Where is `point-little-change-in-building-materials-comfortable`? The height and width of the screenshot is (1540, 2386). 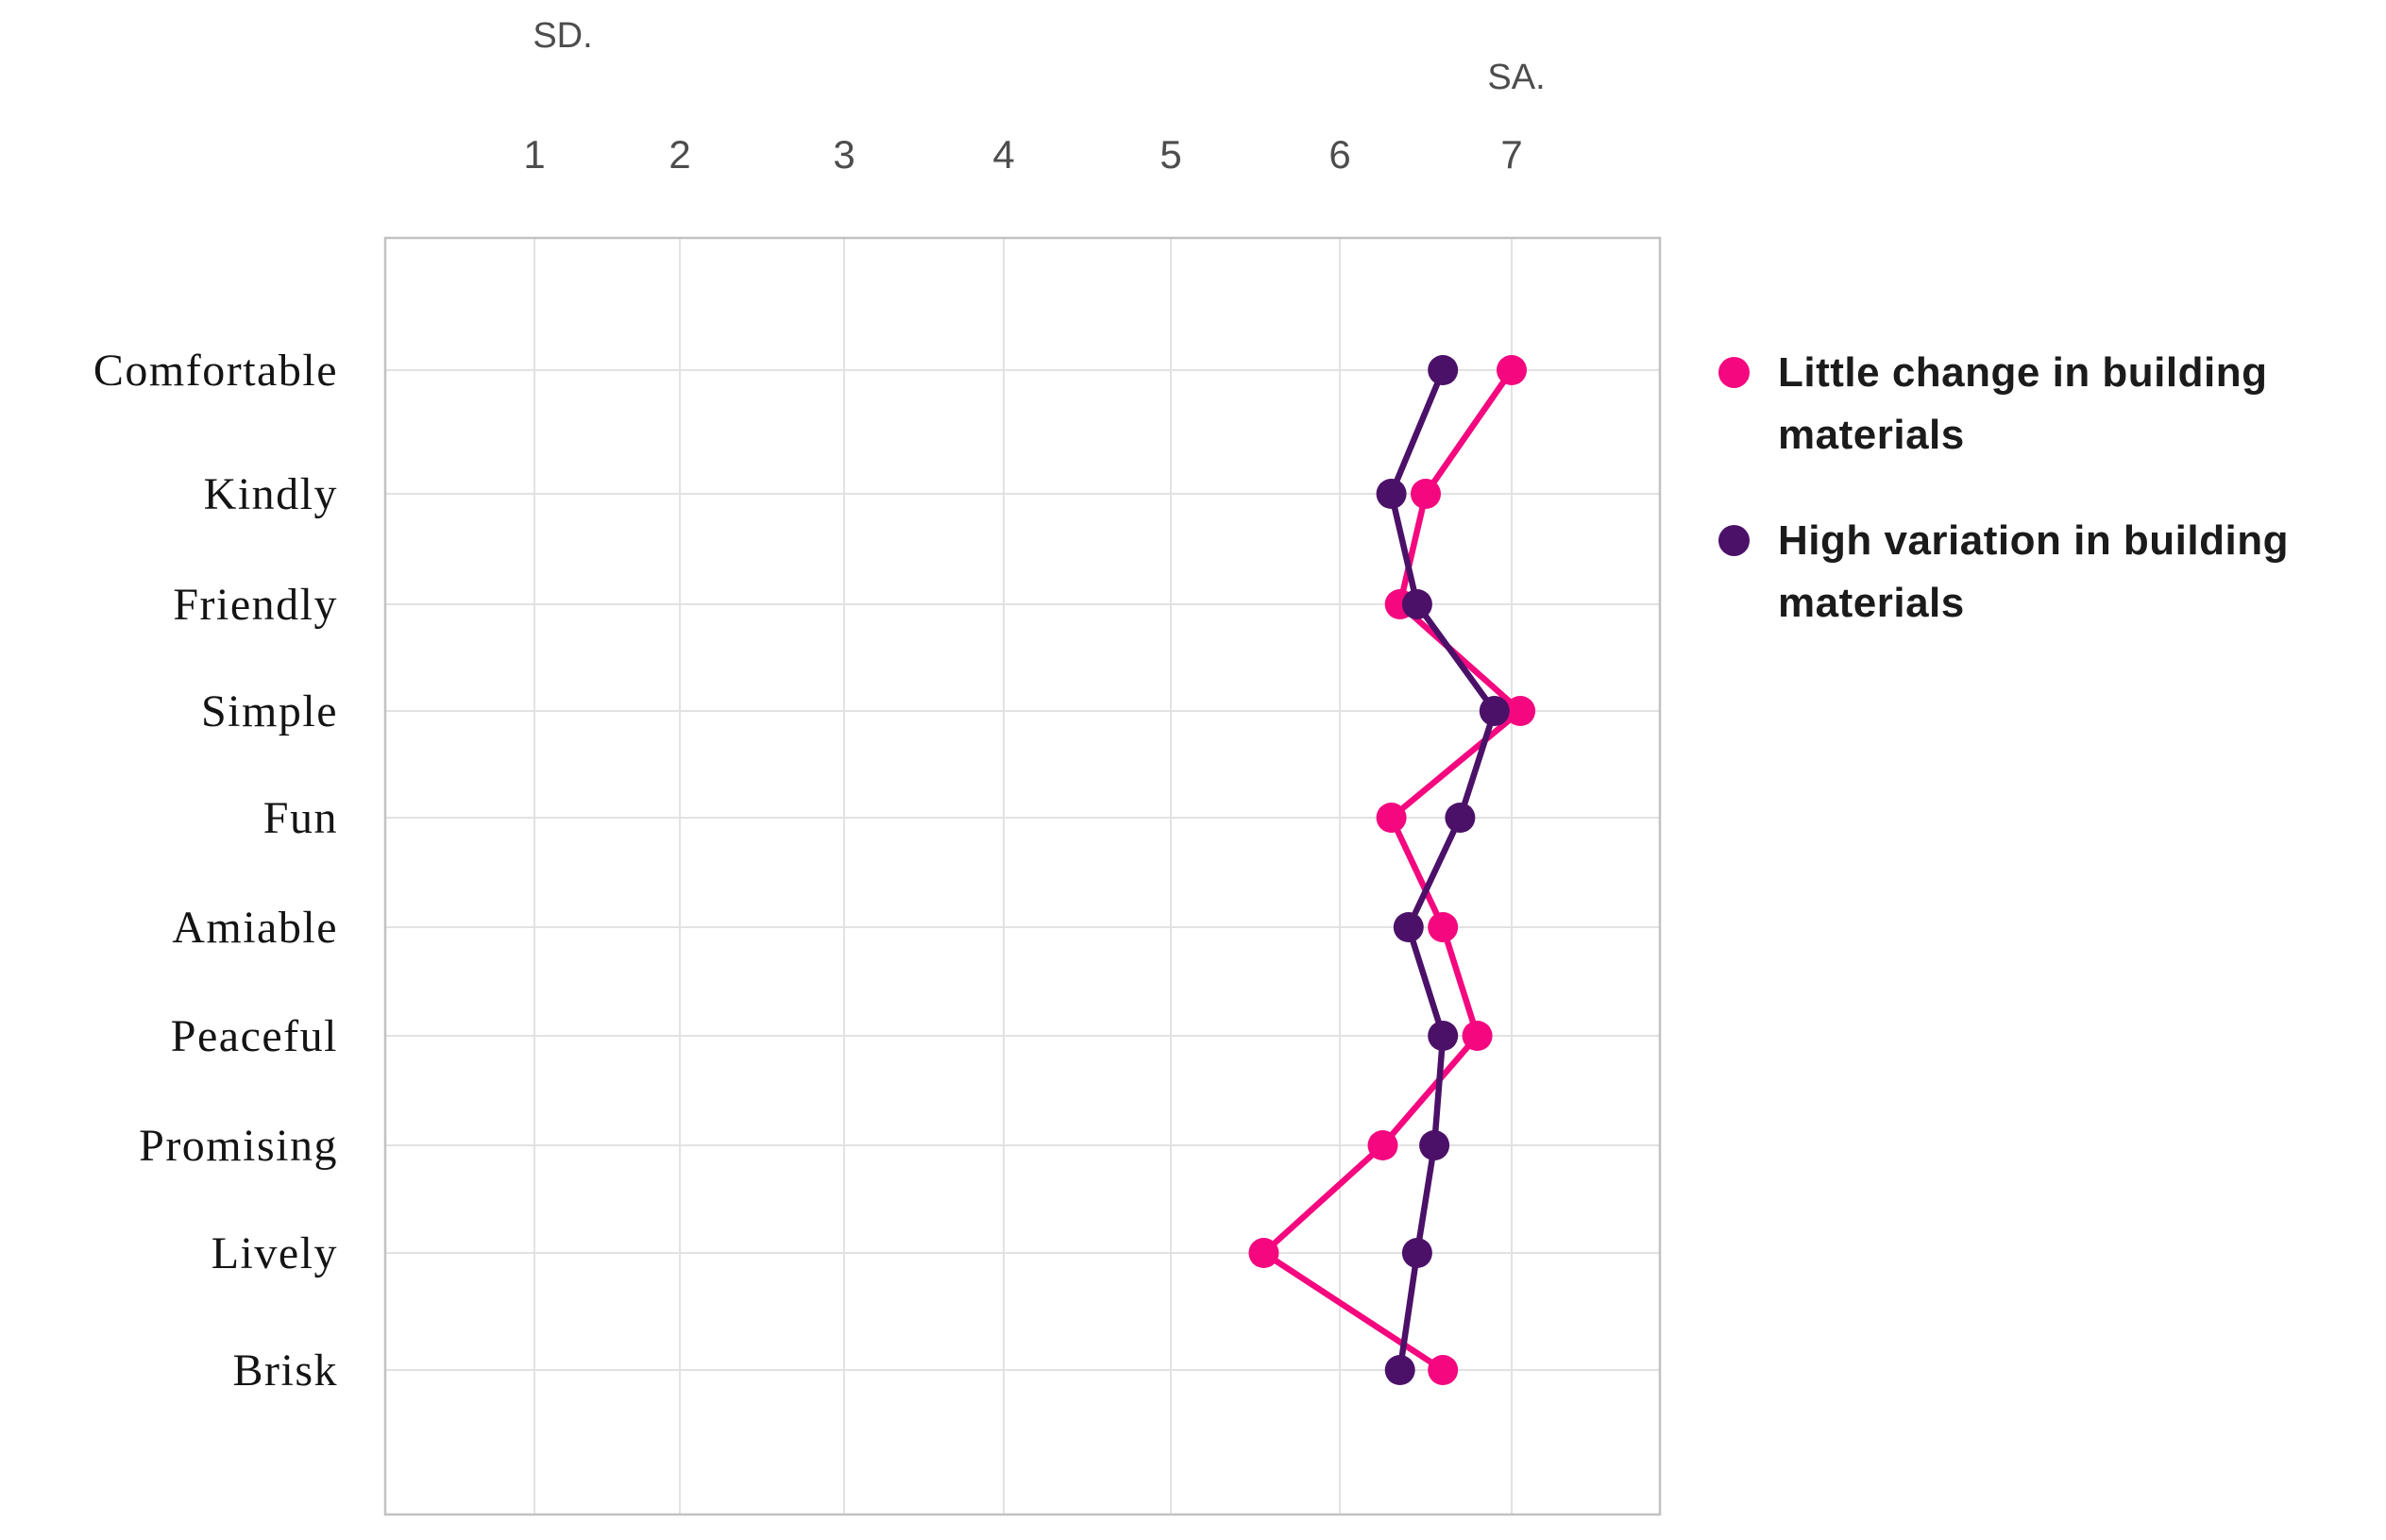
point-little-change-in-building-materials-comfortable is located at coordinates (1512, 370).